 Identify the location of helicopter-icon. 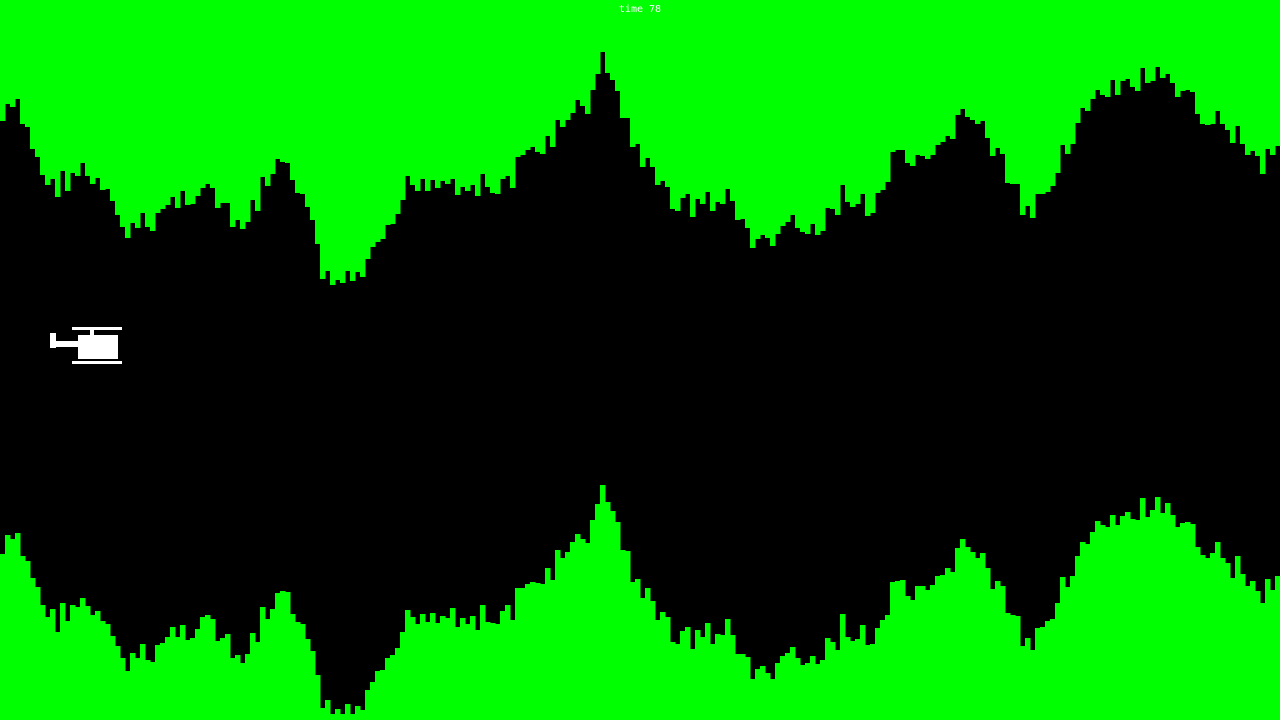
(86, 345).